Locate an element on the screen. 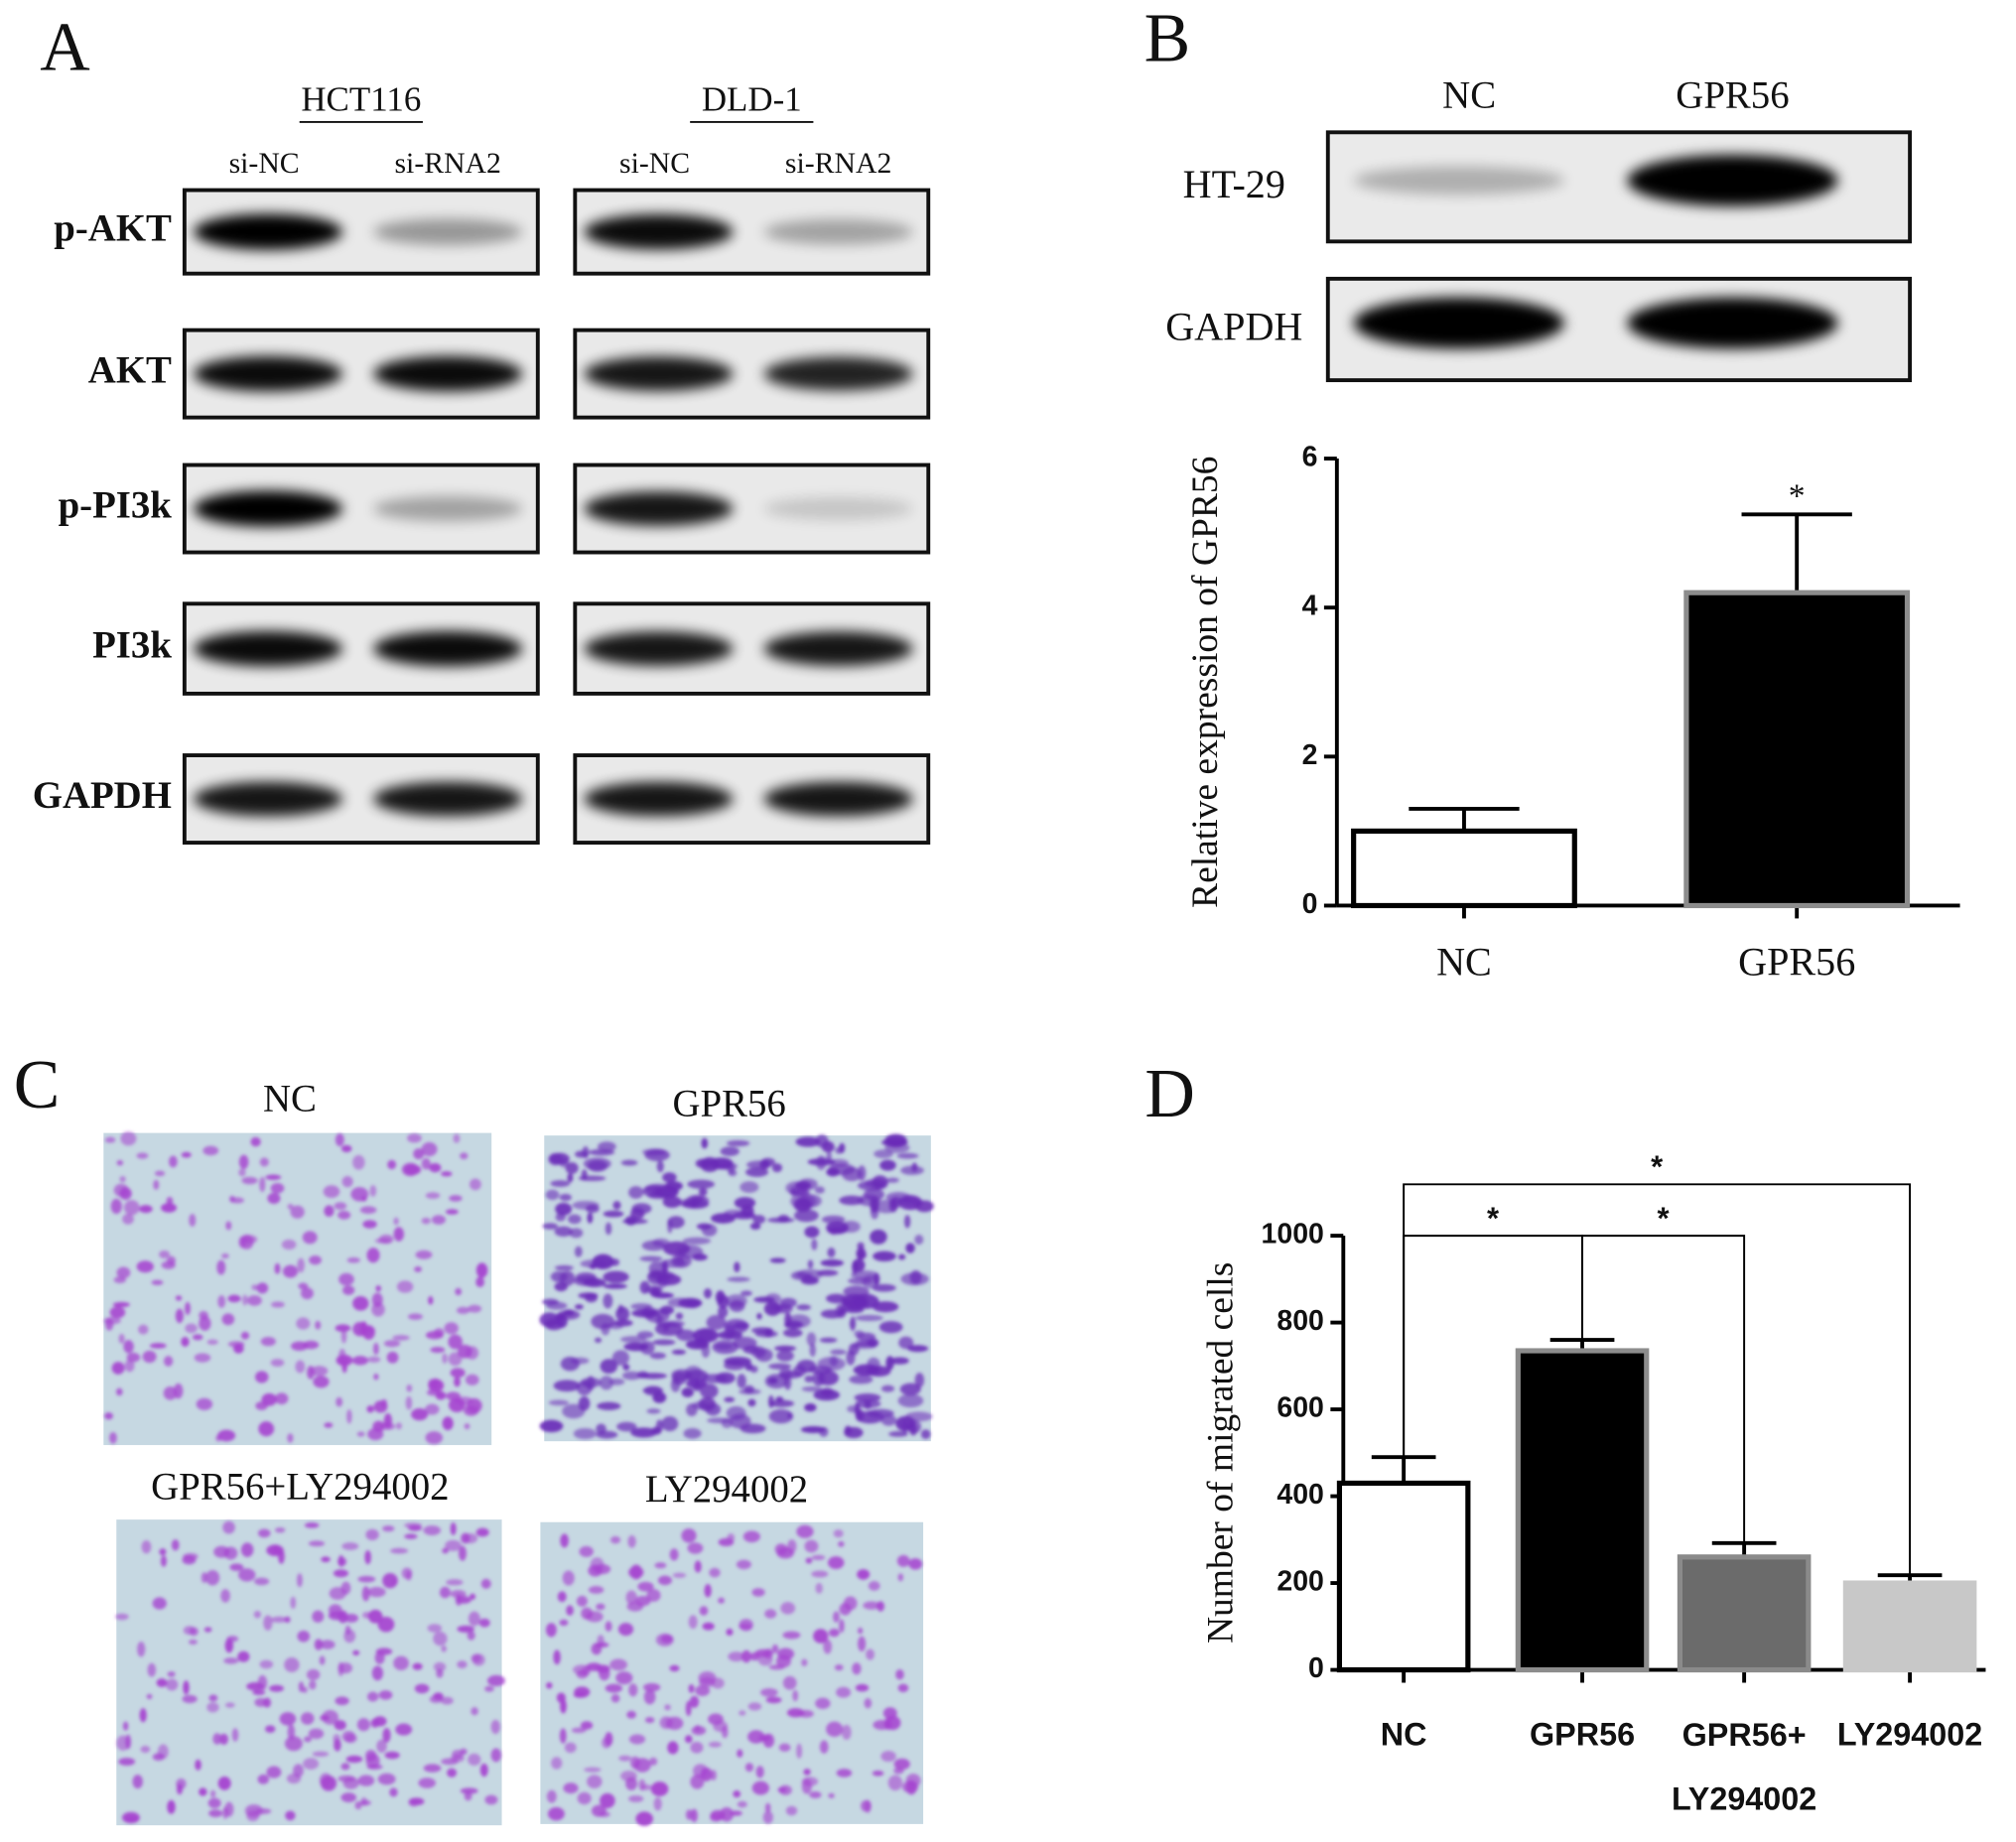 The width and height of the screenshot is (2016, 1842). significance-label: * is located at coordinates (1494, 1218).